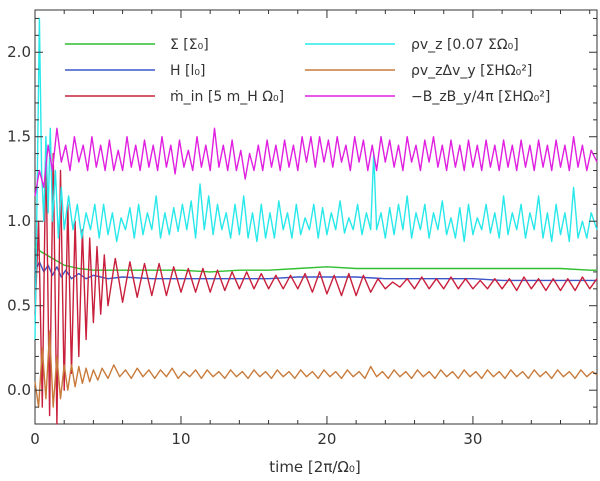  Describe the element at coordinates (472, 439) in the screenshot. I see `x-tick-label: 30` at that location.